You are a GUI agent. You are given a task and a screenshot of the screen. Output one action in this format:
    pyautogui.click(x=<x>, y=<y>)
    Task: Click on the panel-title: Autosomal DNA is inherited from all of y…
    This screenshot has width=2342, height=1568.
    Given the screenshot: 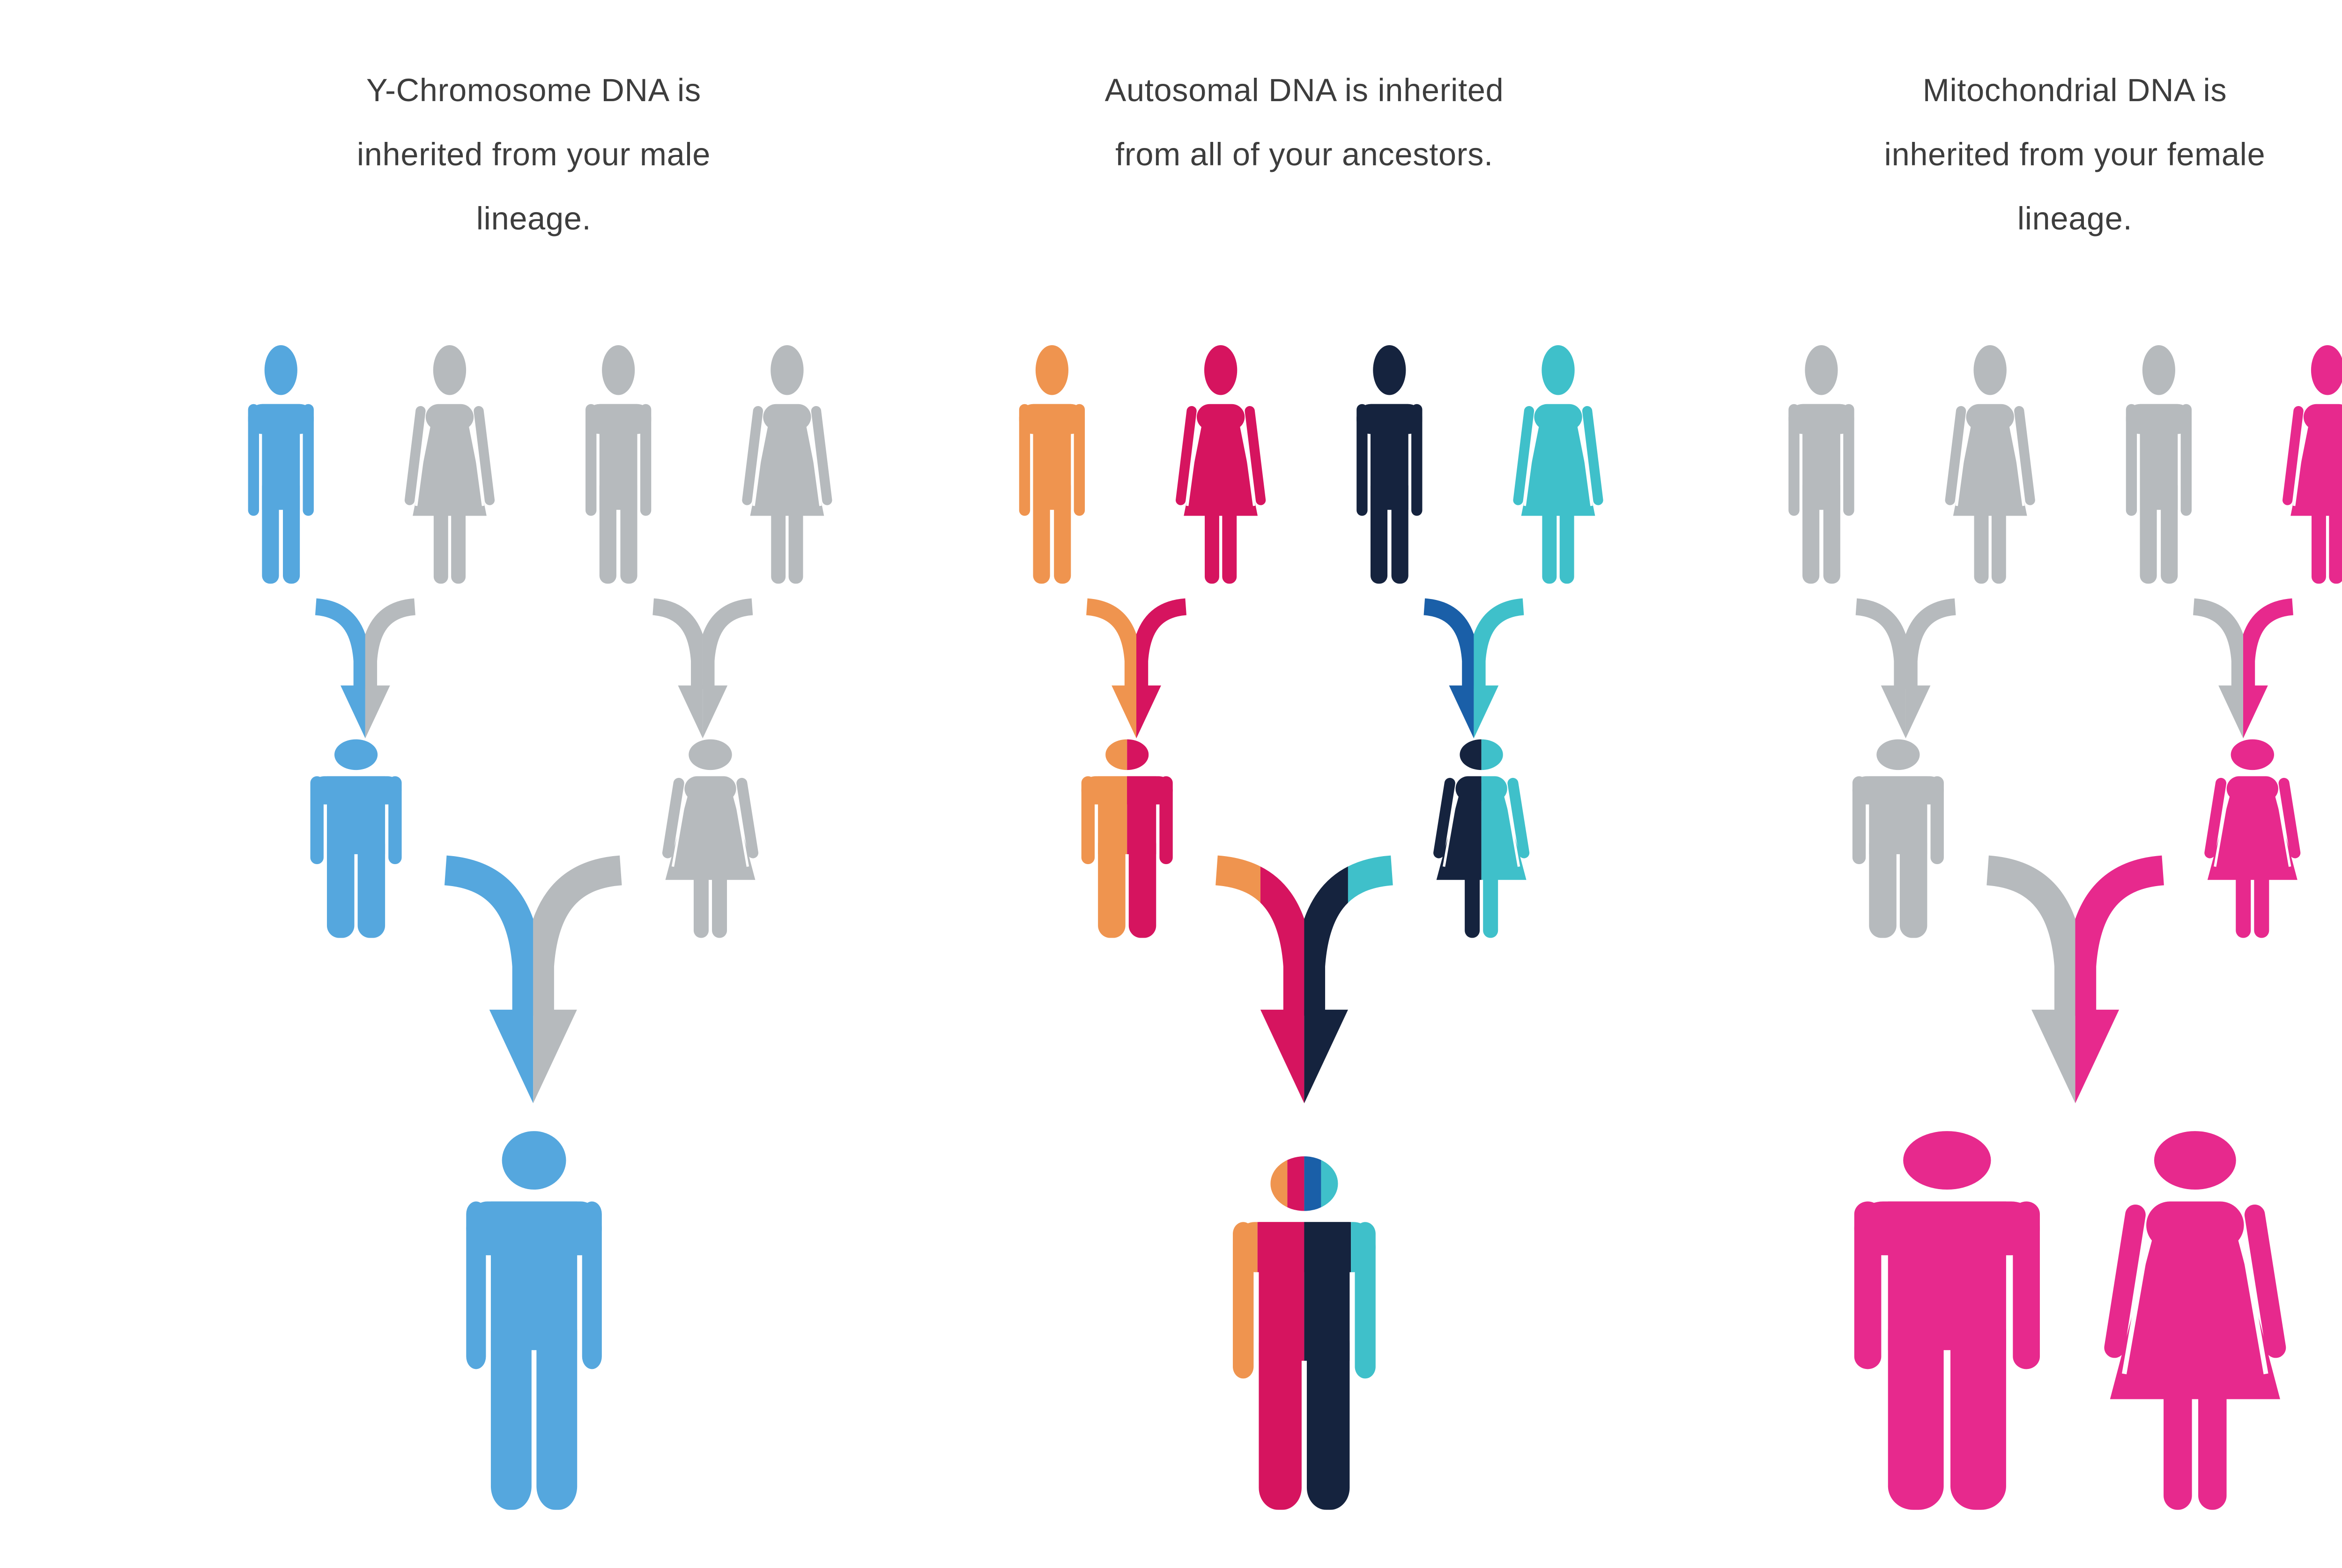 What is the action you would take?
    pyautogui.click(x=1304, y=124)
    